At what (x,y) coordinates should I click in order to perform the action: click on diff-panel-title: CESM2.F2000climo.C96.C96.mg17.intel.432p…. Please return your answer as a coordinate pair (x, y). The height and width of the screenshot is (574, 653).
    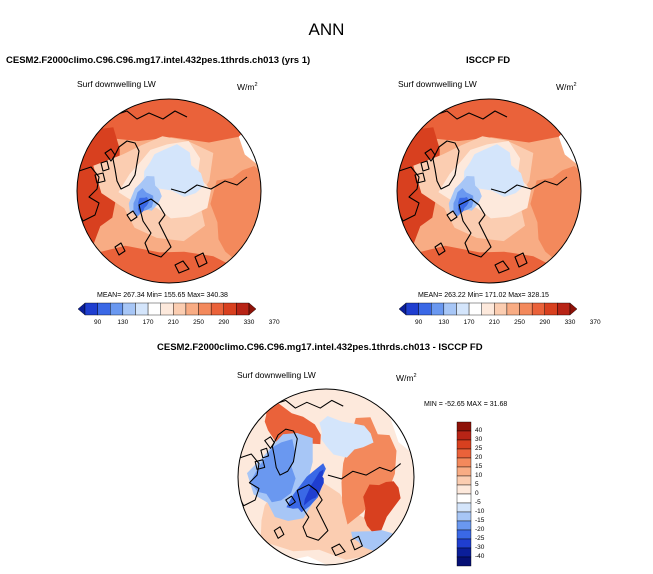
    Looking at the image, I should click on (320, 347).